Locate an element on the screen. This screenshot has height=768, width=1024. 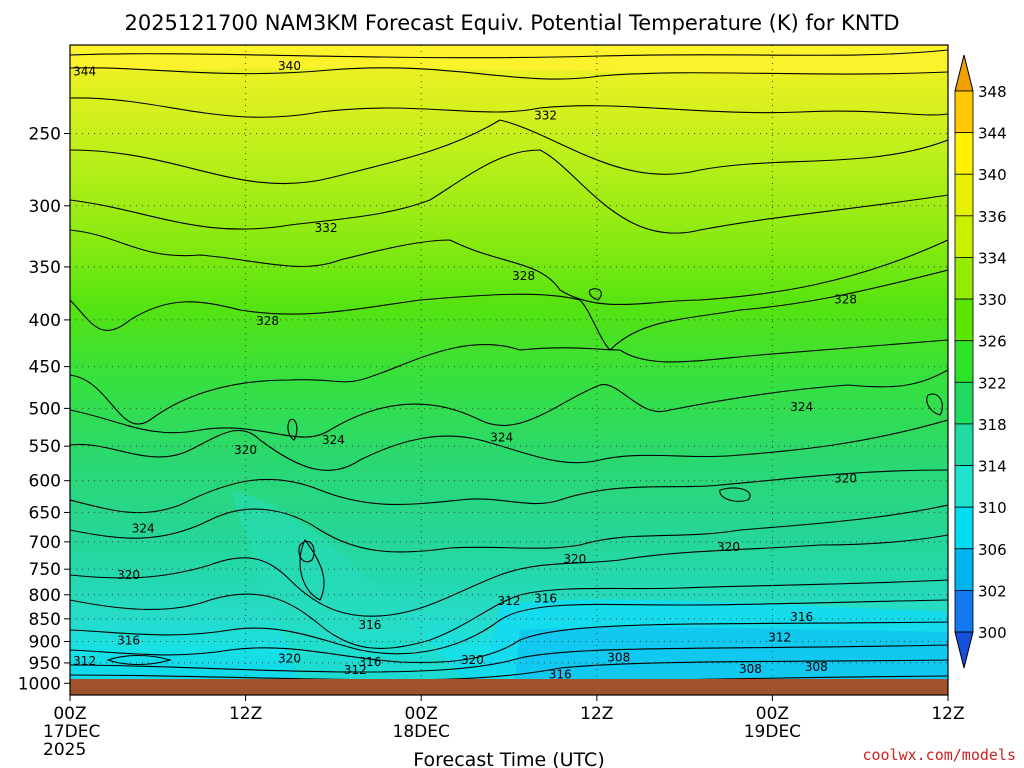
y-tick-label: 850 is located at coordinates (45, 620).